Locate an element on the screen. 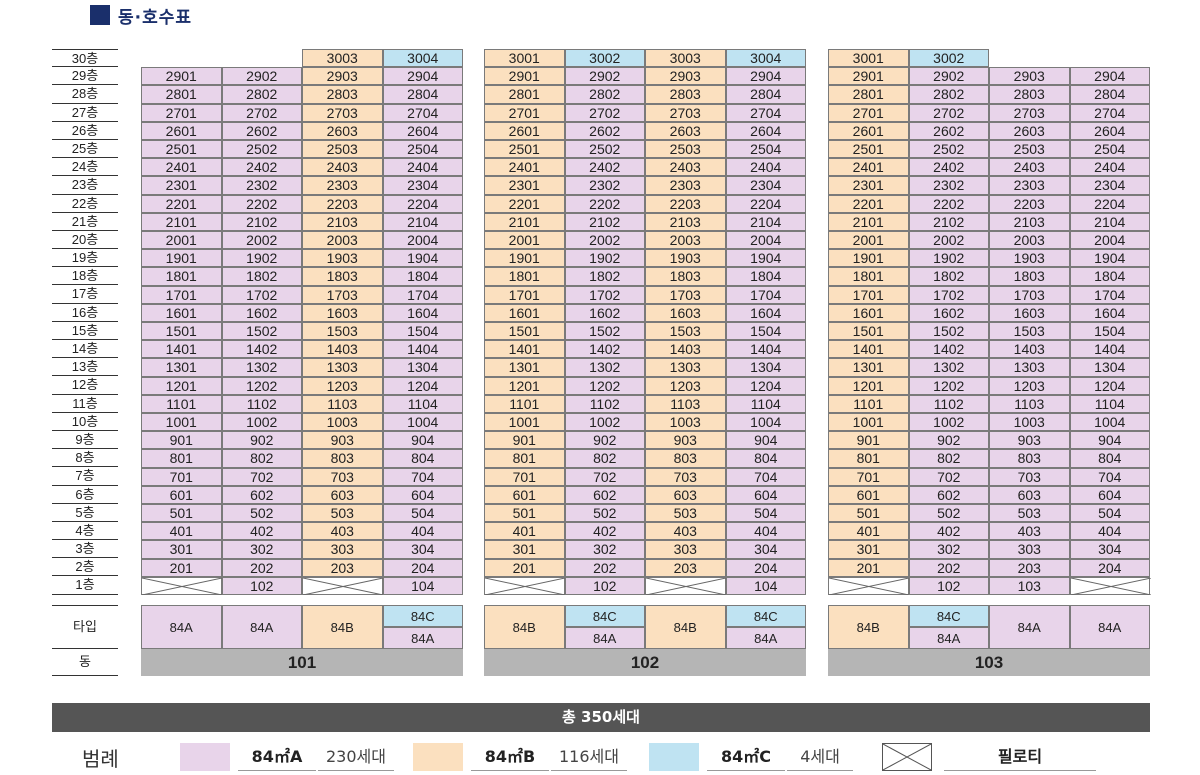  unit-cell: 2401 is located at coordinates (868, 167).